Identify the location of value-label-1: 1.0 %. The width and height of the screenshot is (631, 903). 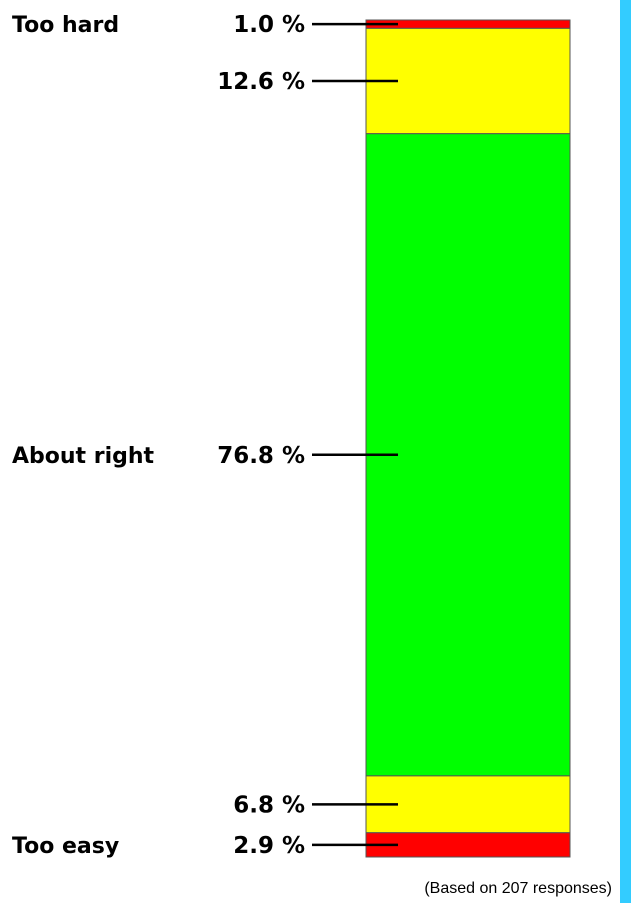
(269, 25).